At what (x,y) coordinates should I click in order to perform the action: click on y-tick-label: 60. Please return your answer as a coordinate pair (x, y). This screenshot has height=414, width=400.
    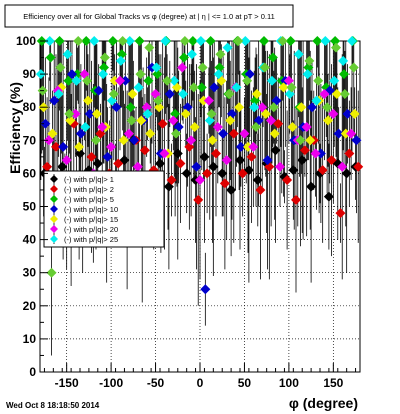
    Looking at the image, I should click on (30, 173).